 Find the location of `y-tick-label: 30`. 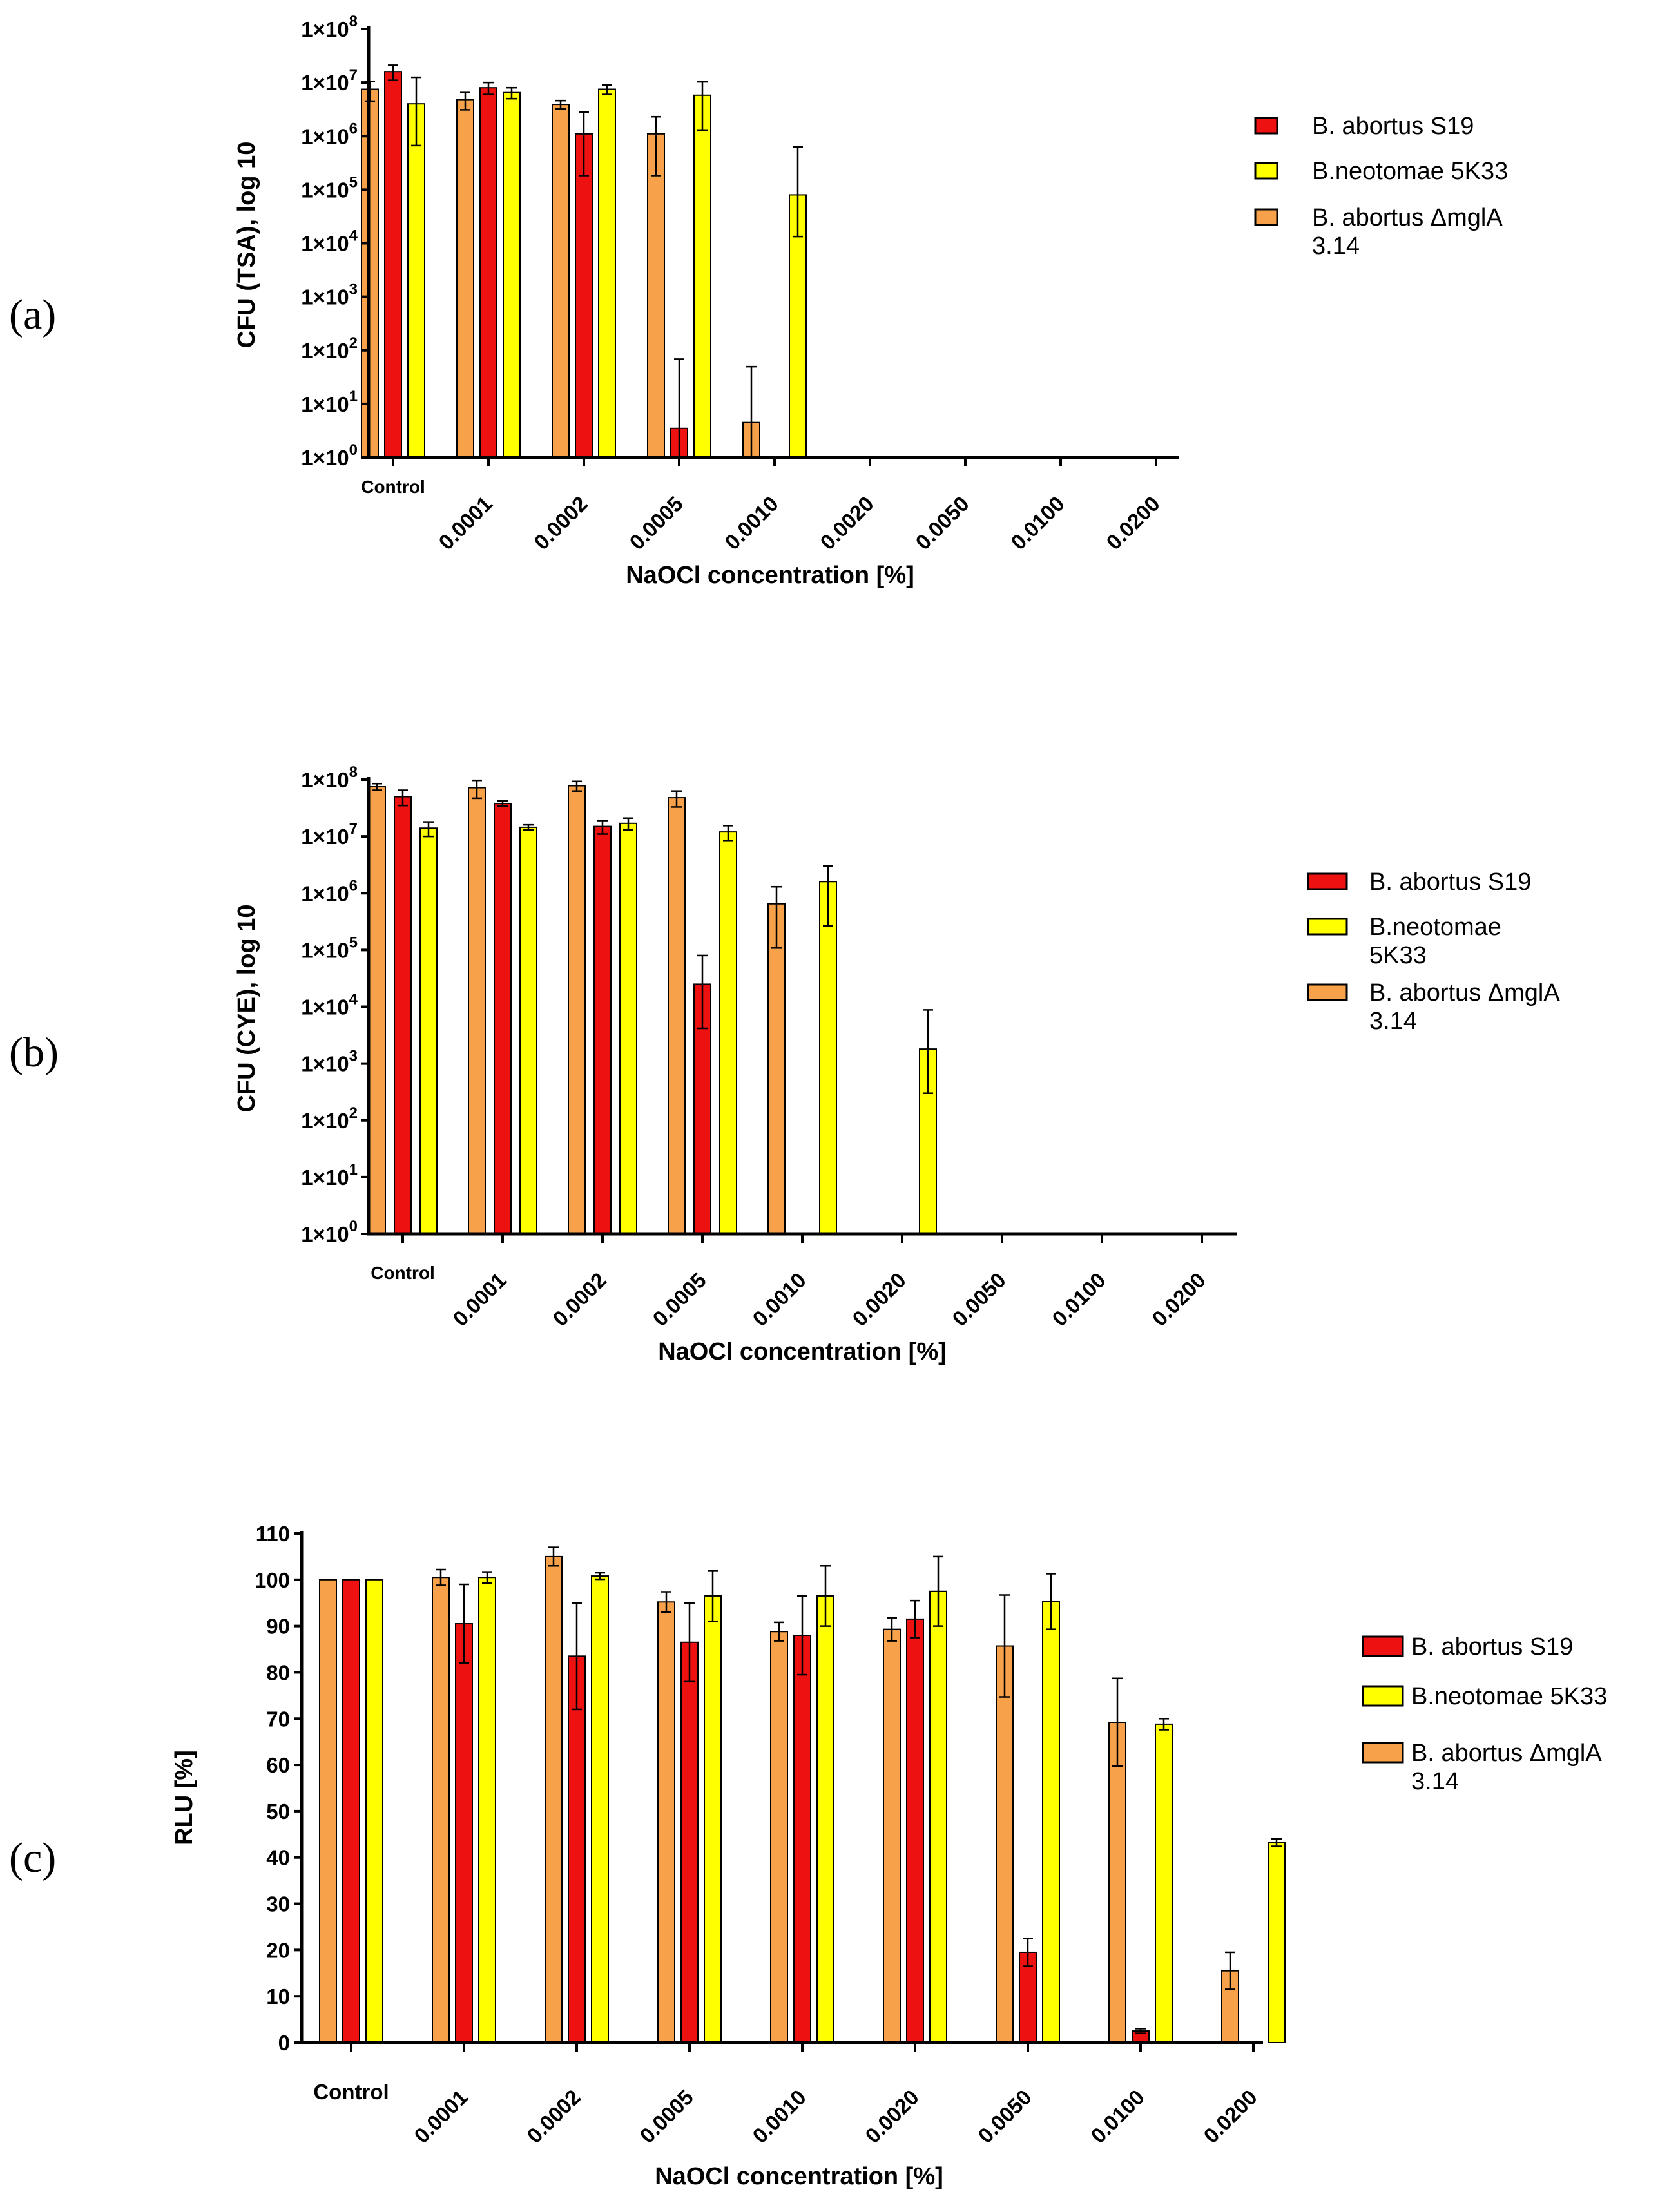

y-tick-label: 30 is located at coordinates (278, 1904).